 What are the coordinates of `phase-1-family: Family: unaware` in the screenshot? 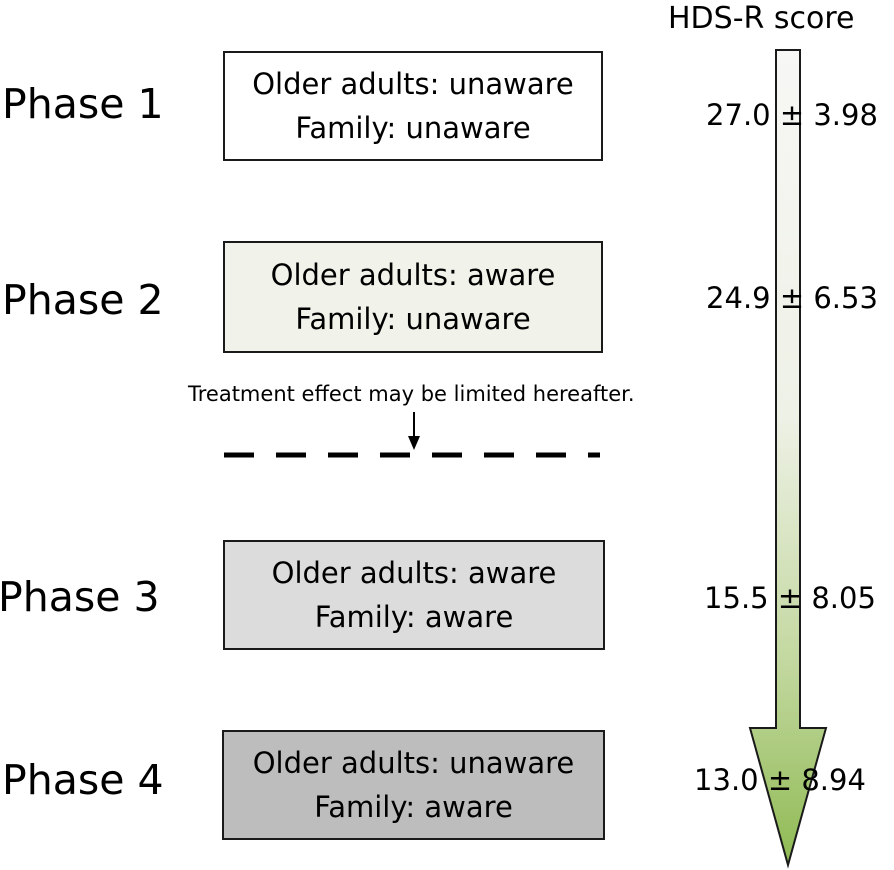 It's located at (413, 128).